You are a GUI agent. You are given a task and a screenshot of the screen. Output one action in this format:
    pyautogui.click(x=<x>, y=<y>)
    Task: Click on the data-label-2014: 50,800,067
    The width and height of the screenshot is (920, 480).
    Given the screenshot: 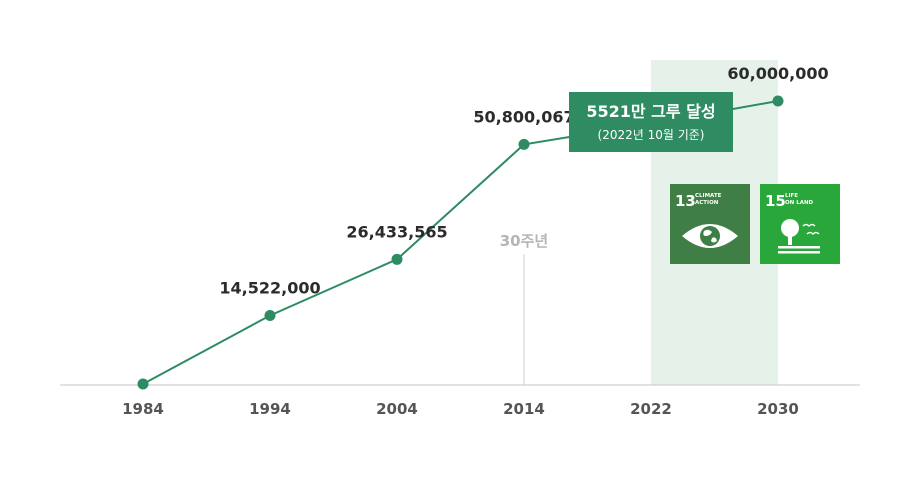 What is the action you would take?
    pyautogui.click(x=523, y=116)
    